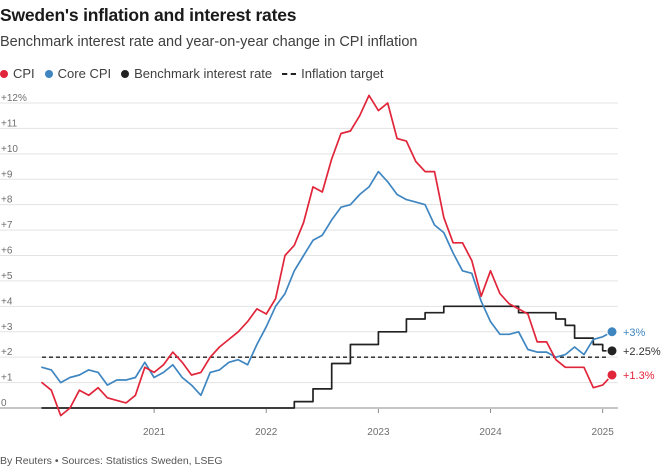 This screenshot has width=666, height=470. What do you see at coordinates (612, 351) in the screenshot?
I see `benchmark-rate-end-marker` at bounding box center [612, 351].